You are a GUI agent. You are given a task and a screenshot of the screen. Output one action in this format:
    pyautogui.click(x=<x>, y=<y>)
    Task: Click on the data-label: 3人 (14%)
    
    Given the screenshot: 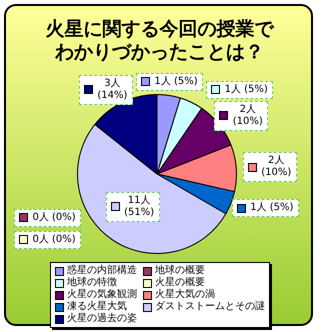 What is the action you would take?
    pyautogui.click(x=112, y=90)
    